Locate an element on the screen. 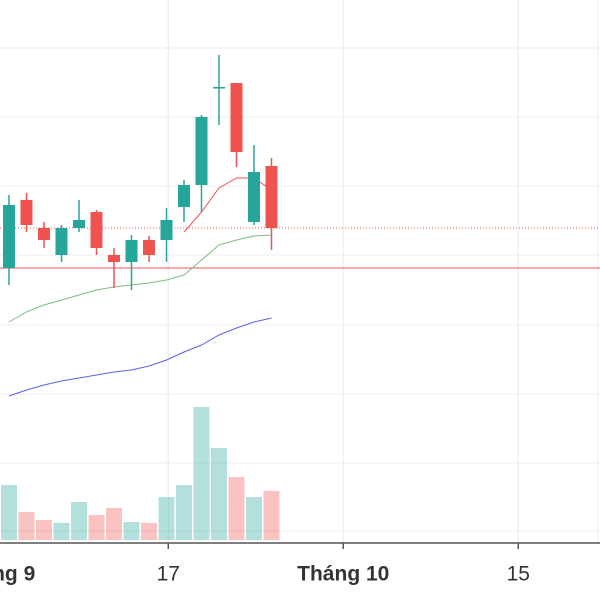 This screenshot has width=600, height=600. x-tick-label: 17 is located at coordinates (168, 574).